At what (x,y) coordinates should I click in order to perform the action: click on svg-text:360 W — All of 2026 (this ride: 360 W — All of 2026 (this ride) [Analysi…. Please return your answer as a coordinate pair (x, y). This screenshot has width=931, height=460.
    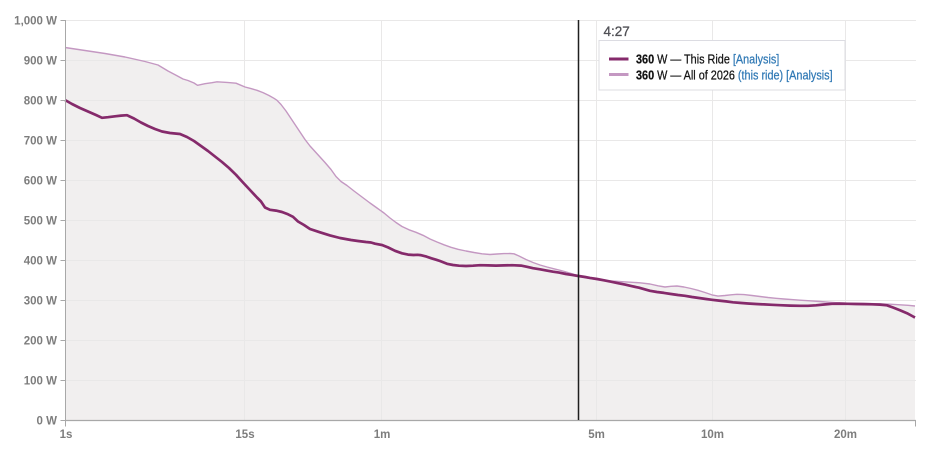
    Looking at the image, I should click on (734, 74).